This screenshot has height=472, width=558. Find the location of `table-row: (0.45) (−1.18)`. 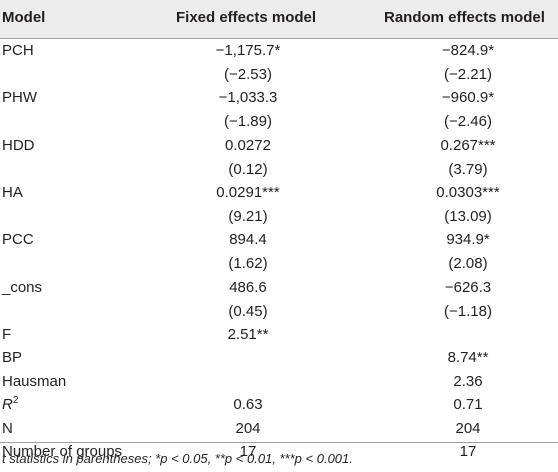

table-row: (0.45) (−1.18) is located at coordinates (279, 312).